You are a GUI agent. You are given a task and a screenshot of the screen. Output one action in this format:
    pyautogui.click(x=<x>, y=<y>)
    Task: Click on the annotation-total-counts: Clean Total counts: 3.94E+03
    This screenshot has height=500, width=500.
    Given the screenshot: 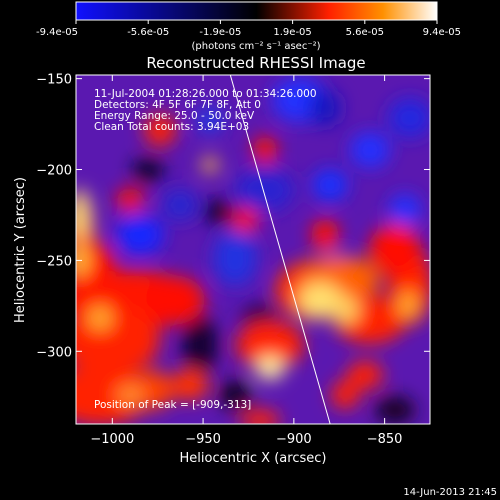 What is the action you would take?
    pyautogui.click(x=171, y=127)
    